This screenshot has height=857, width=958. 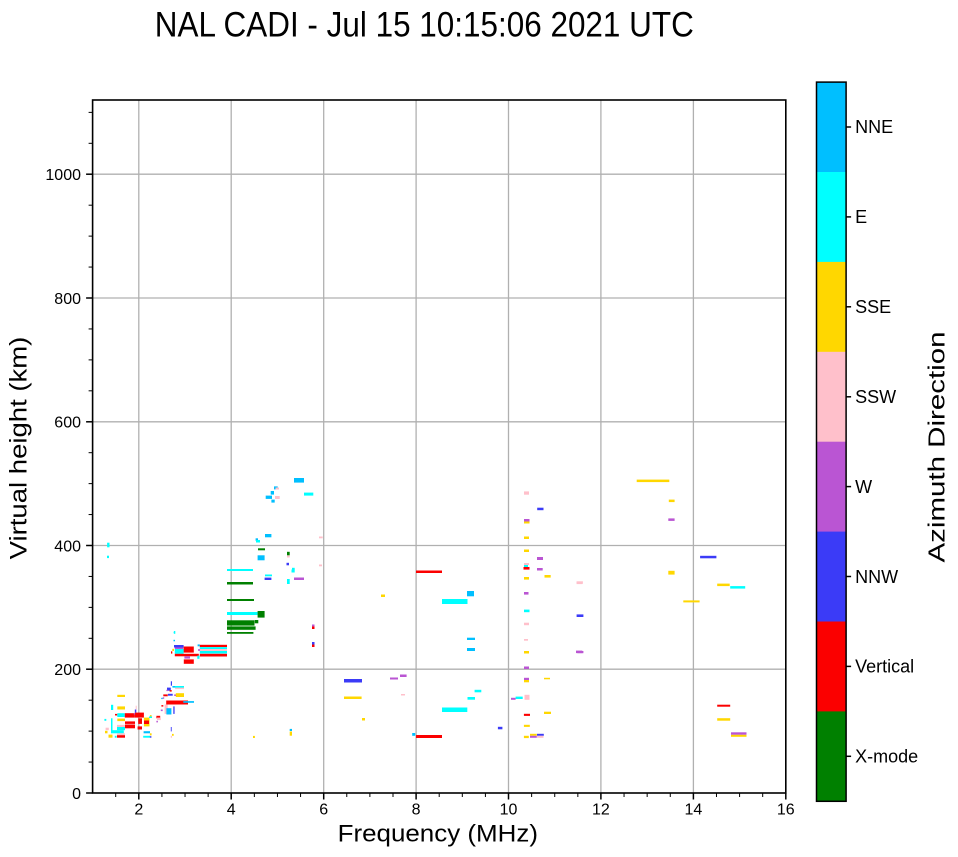 I want to click on svg-text: 600, so click(x=67, y=423).